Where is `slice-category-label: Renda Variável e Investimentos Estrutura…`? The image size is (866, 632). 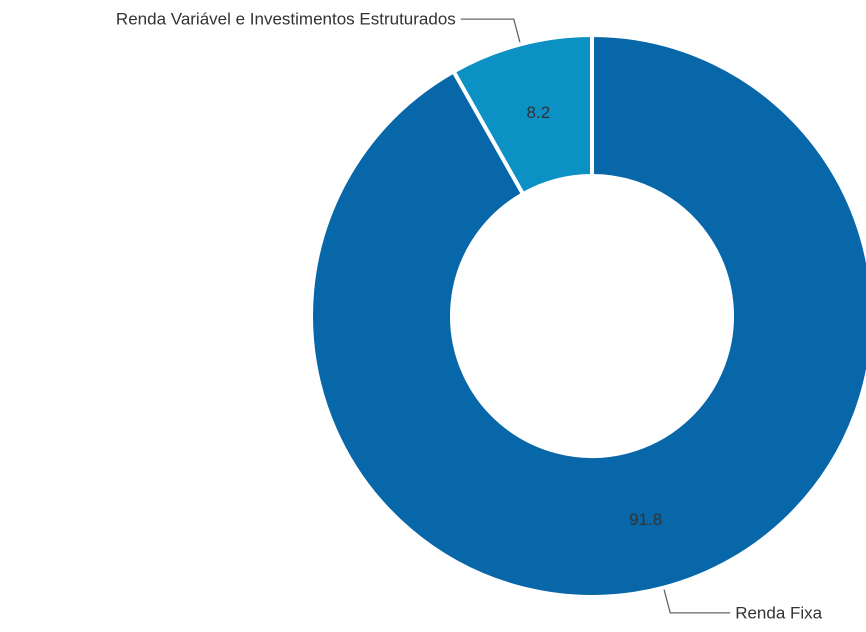 slice-category-label: Renda Variável e Investimentos Estrutura… is located at coordinates (286, 19).